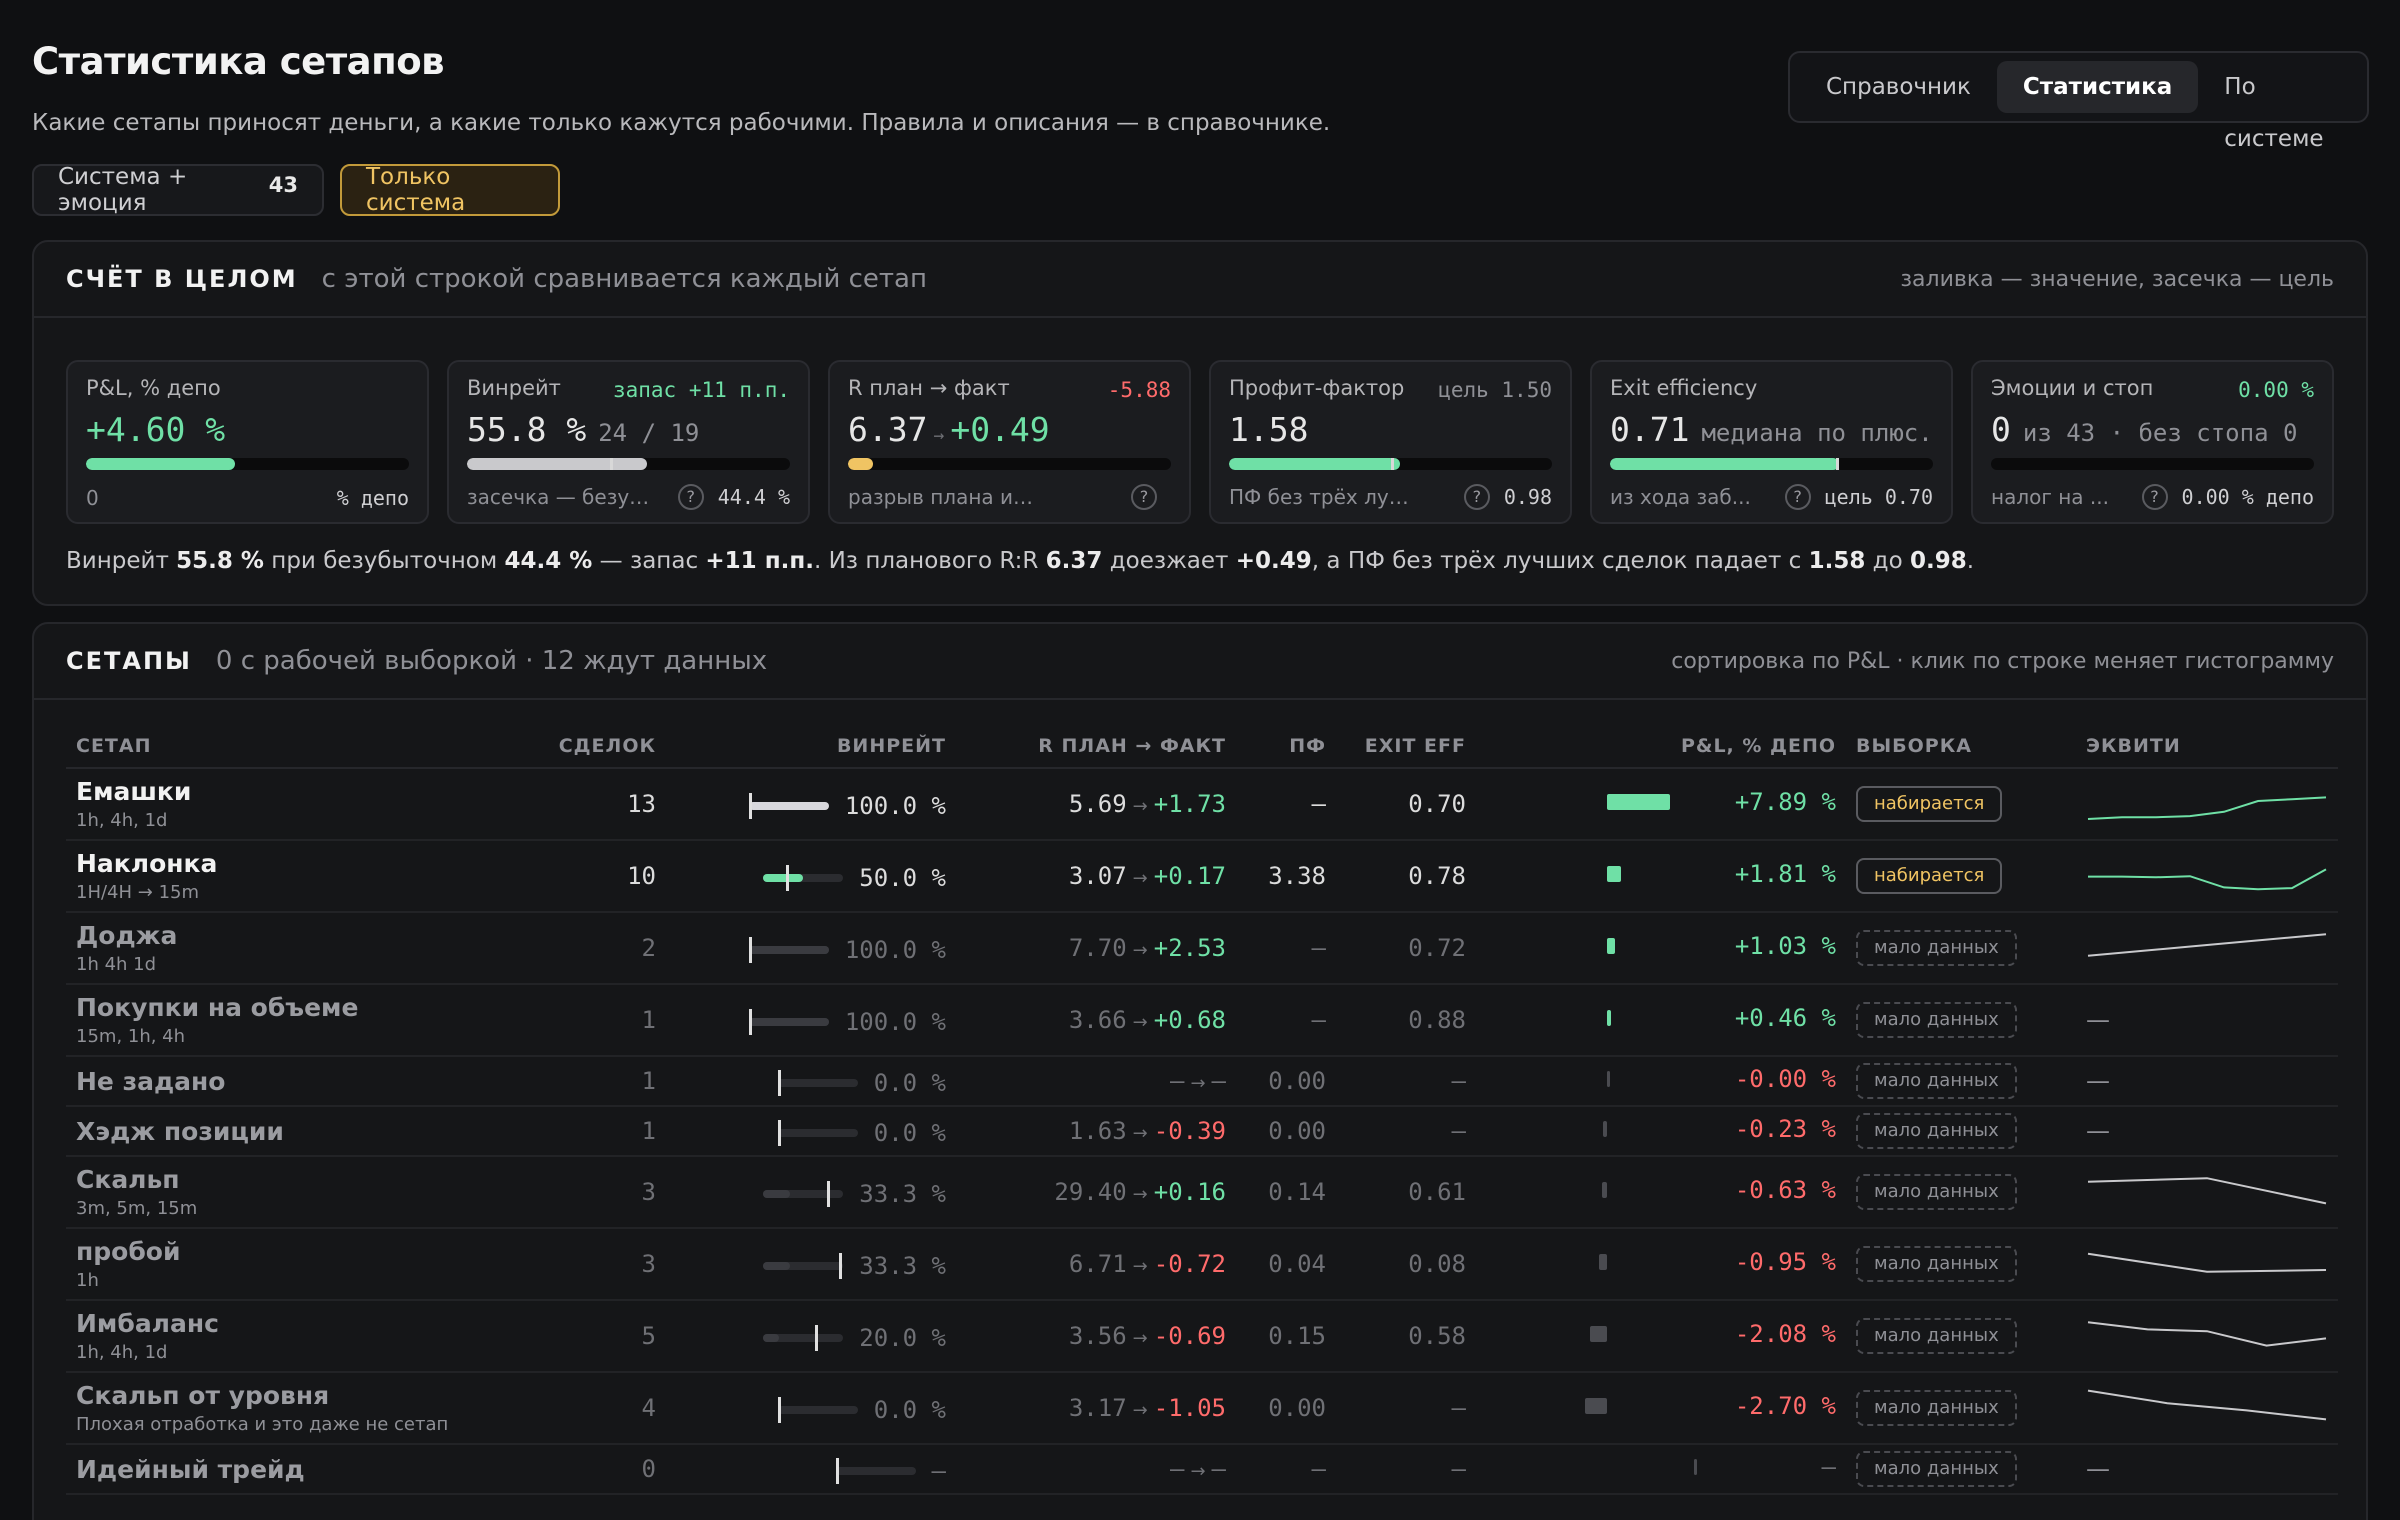  I want to click on winrate-value: 33.3 %, so click(902, 1194).